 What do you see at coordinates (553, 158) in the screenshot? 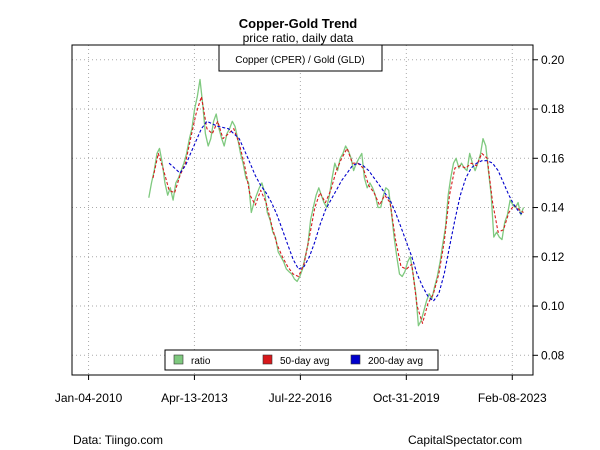
I see `y-tick-label: 0.16` at bounding box center [553, 158].